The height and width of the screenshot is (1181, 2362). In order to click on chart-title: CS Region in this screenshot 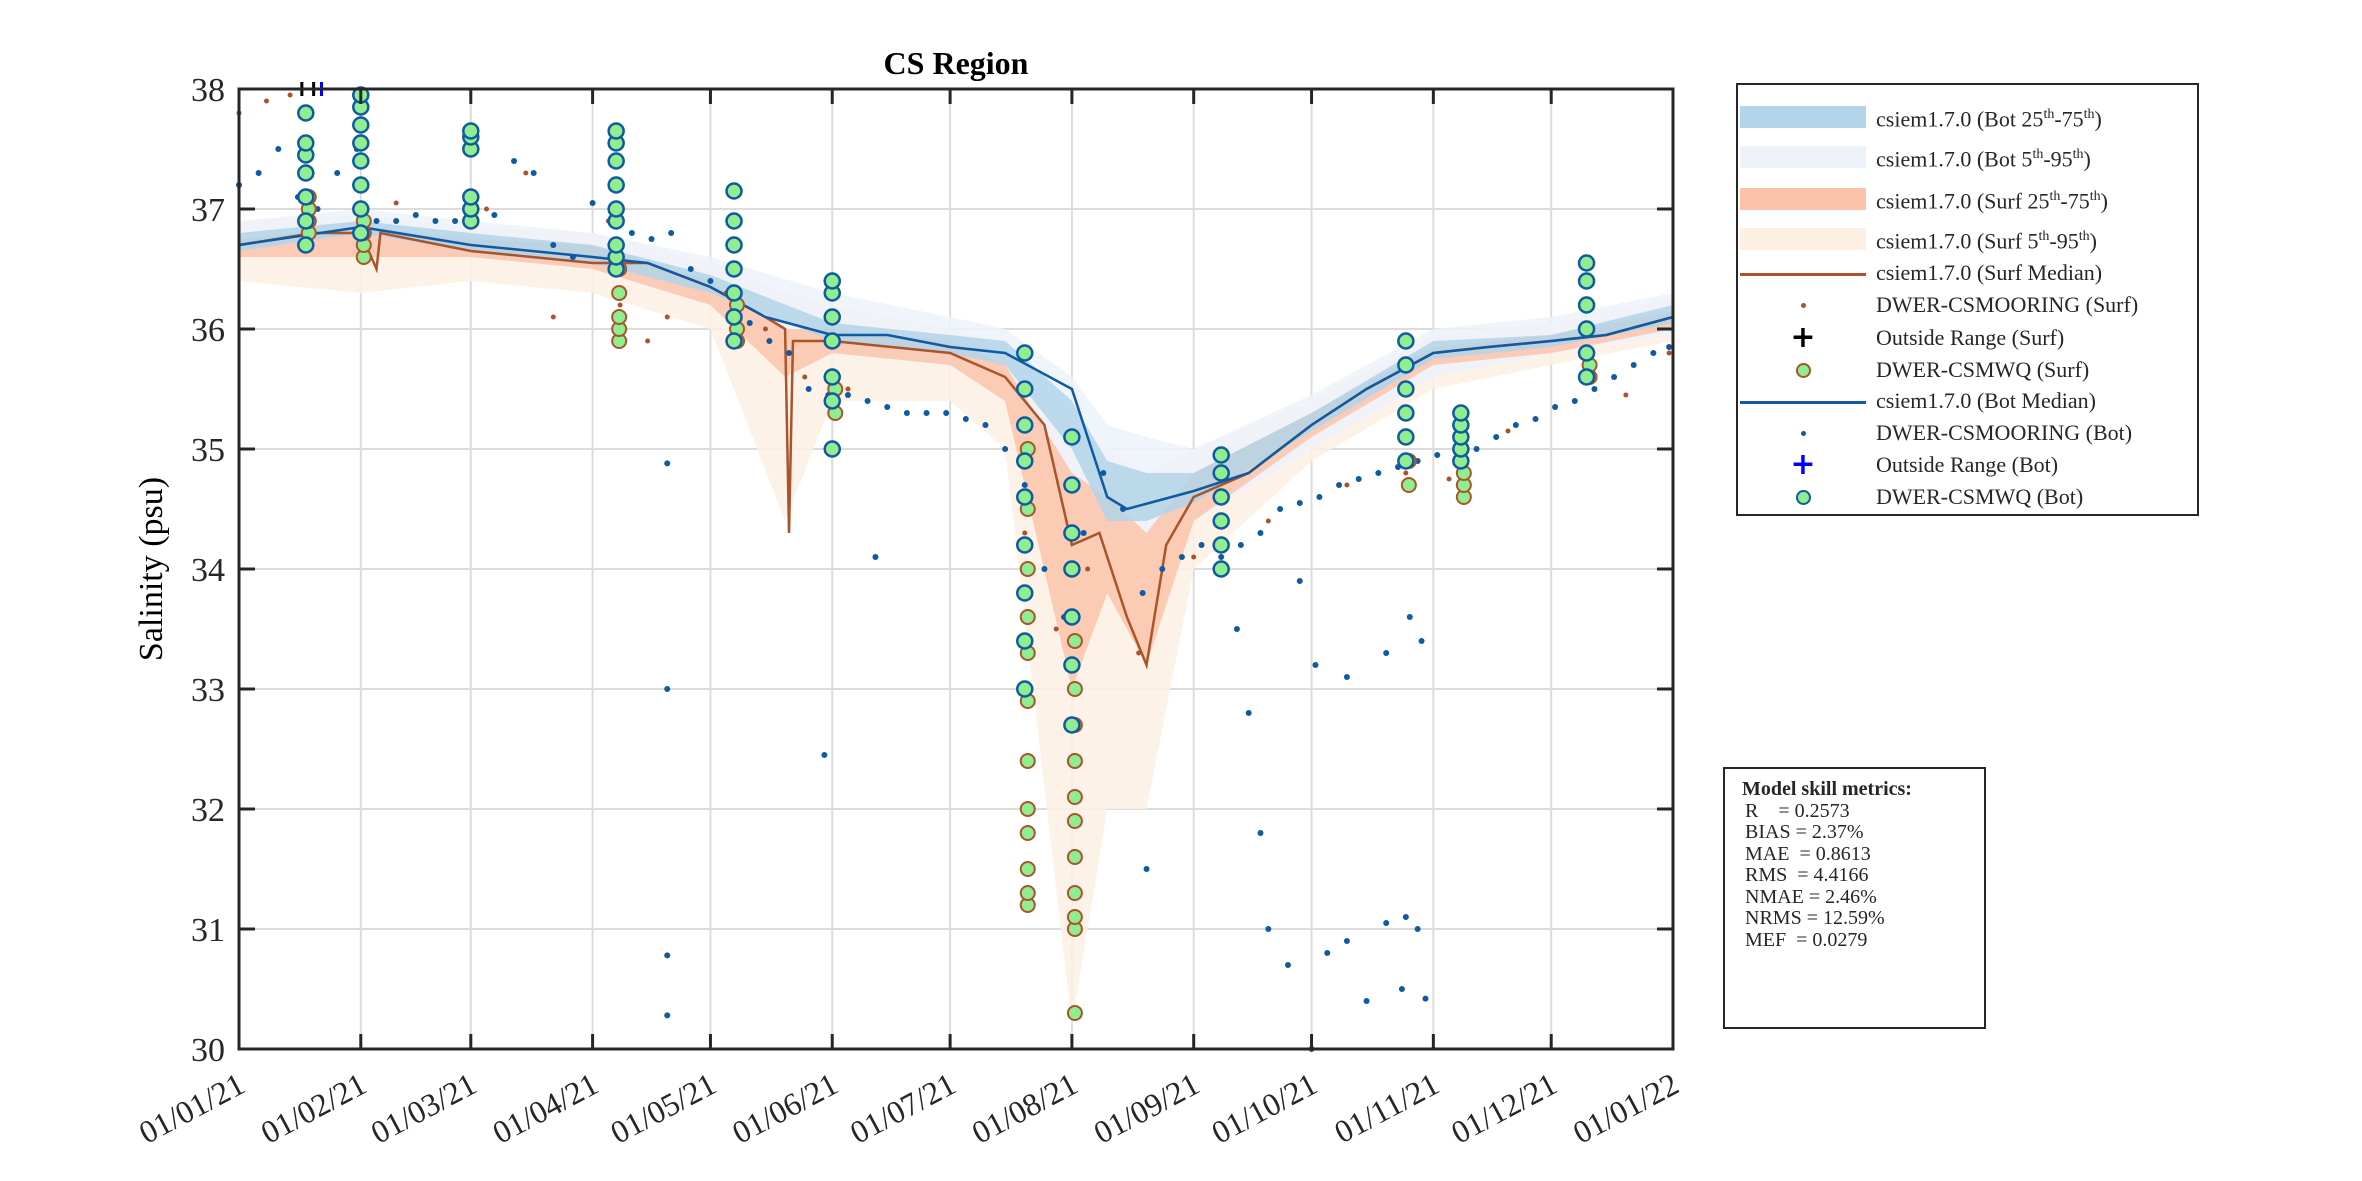, I will do `click(956, 63)`.